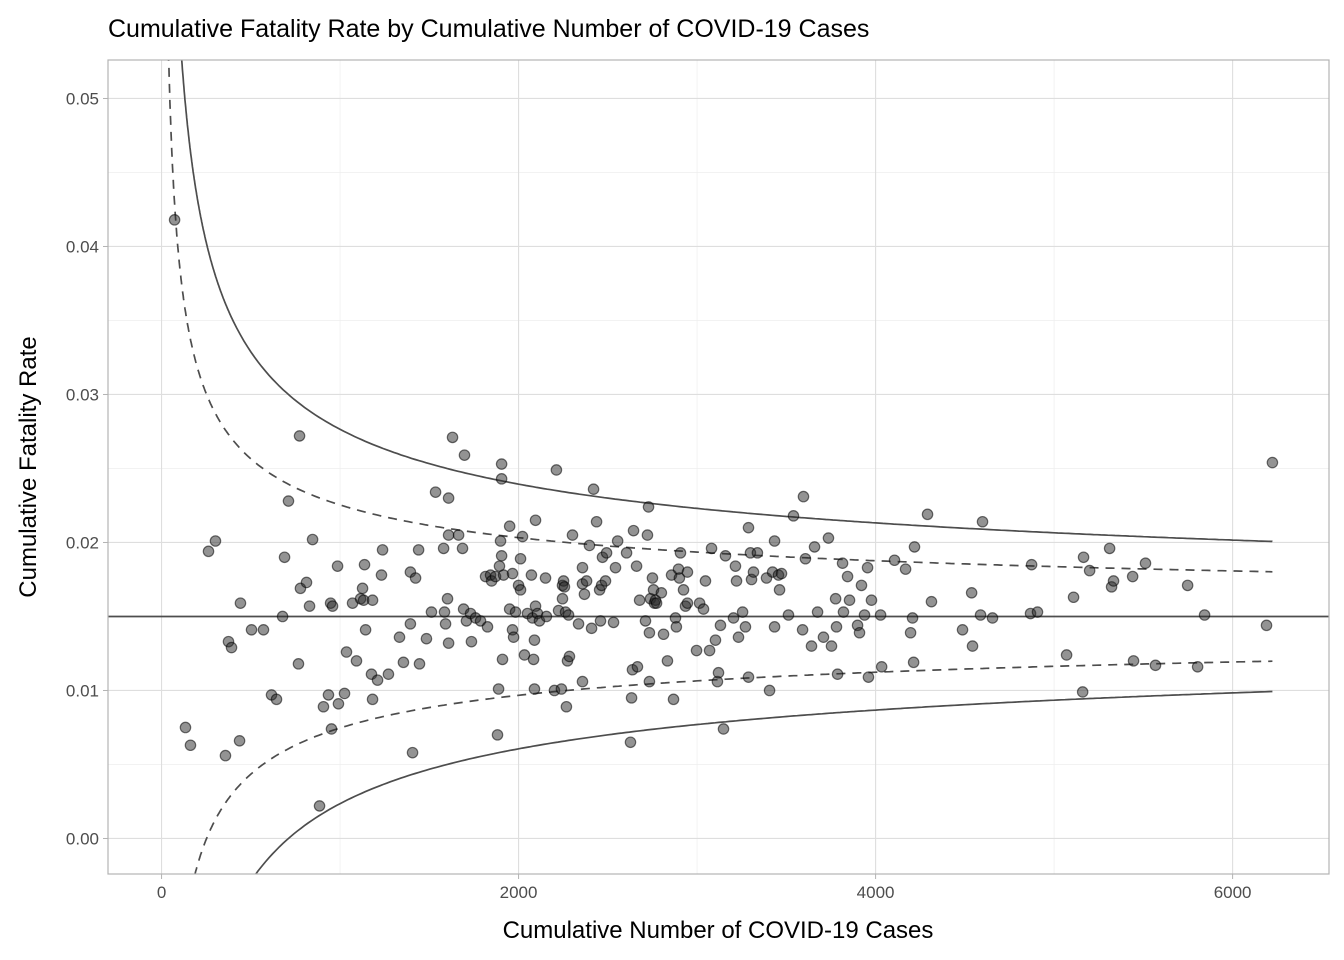 The height and width of the screenshot is (960, 1344). Describe the element at coordinates (1233, 892) in the screenshot. I see `x-tick-label: 6000` at that location.